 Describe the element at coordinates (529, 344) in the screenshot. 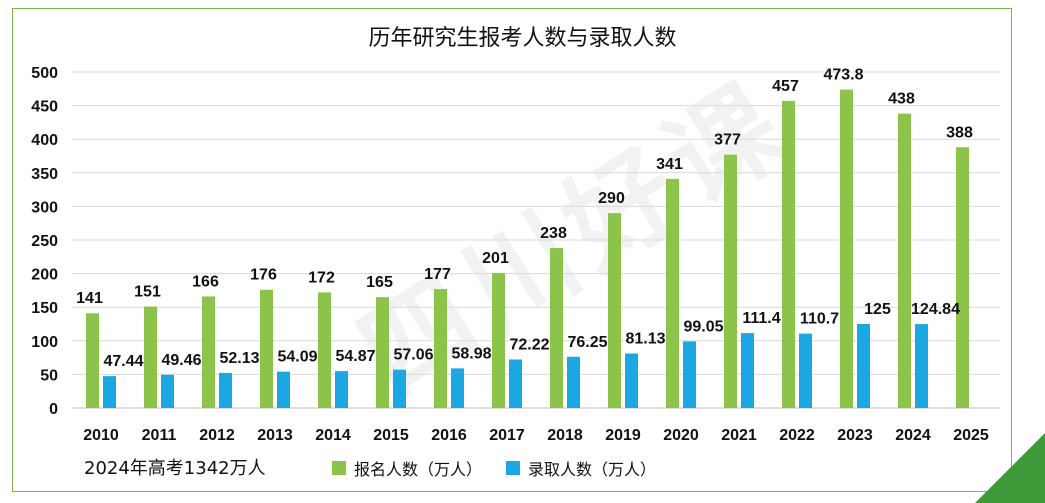

I see `data-label-admitted: 72.22` at that location.